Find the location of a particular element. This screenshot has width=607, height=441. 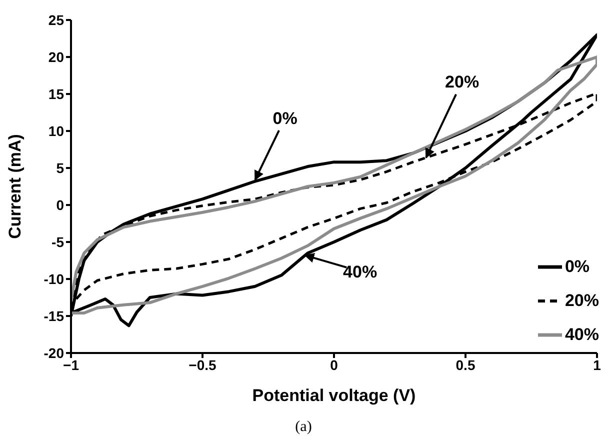

y-tick-label: -5 is located at coordinates (58, 242).